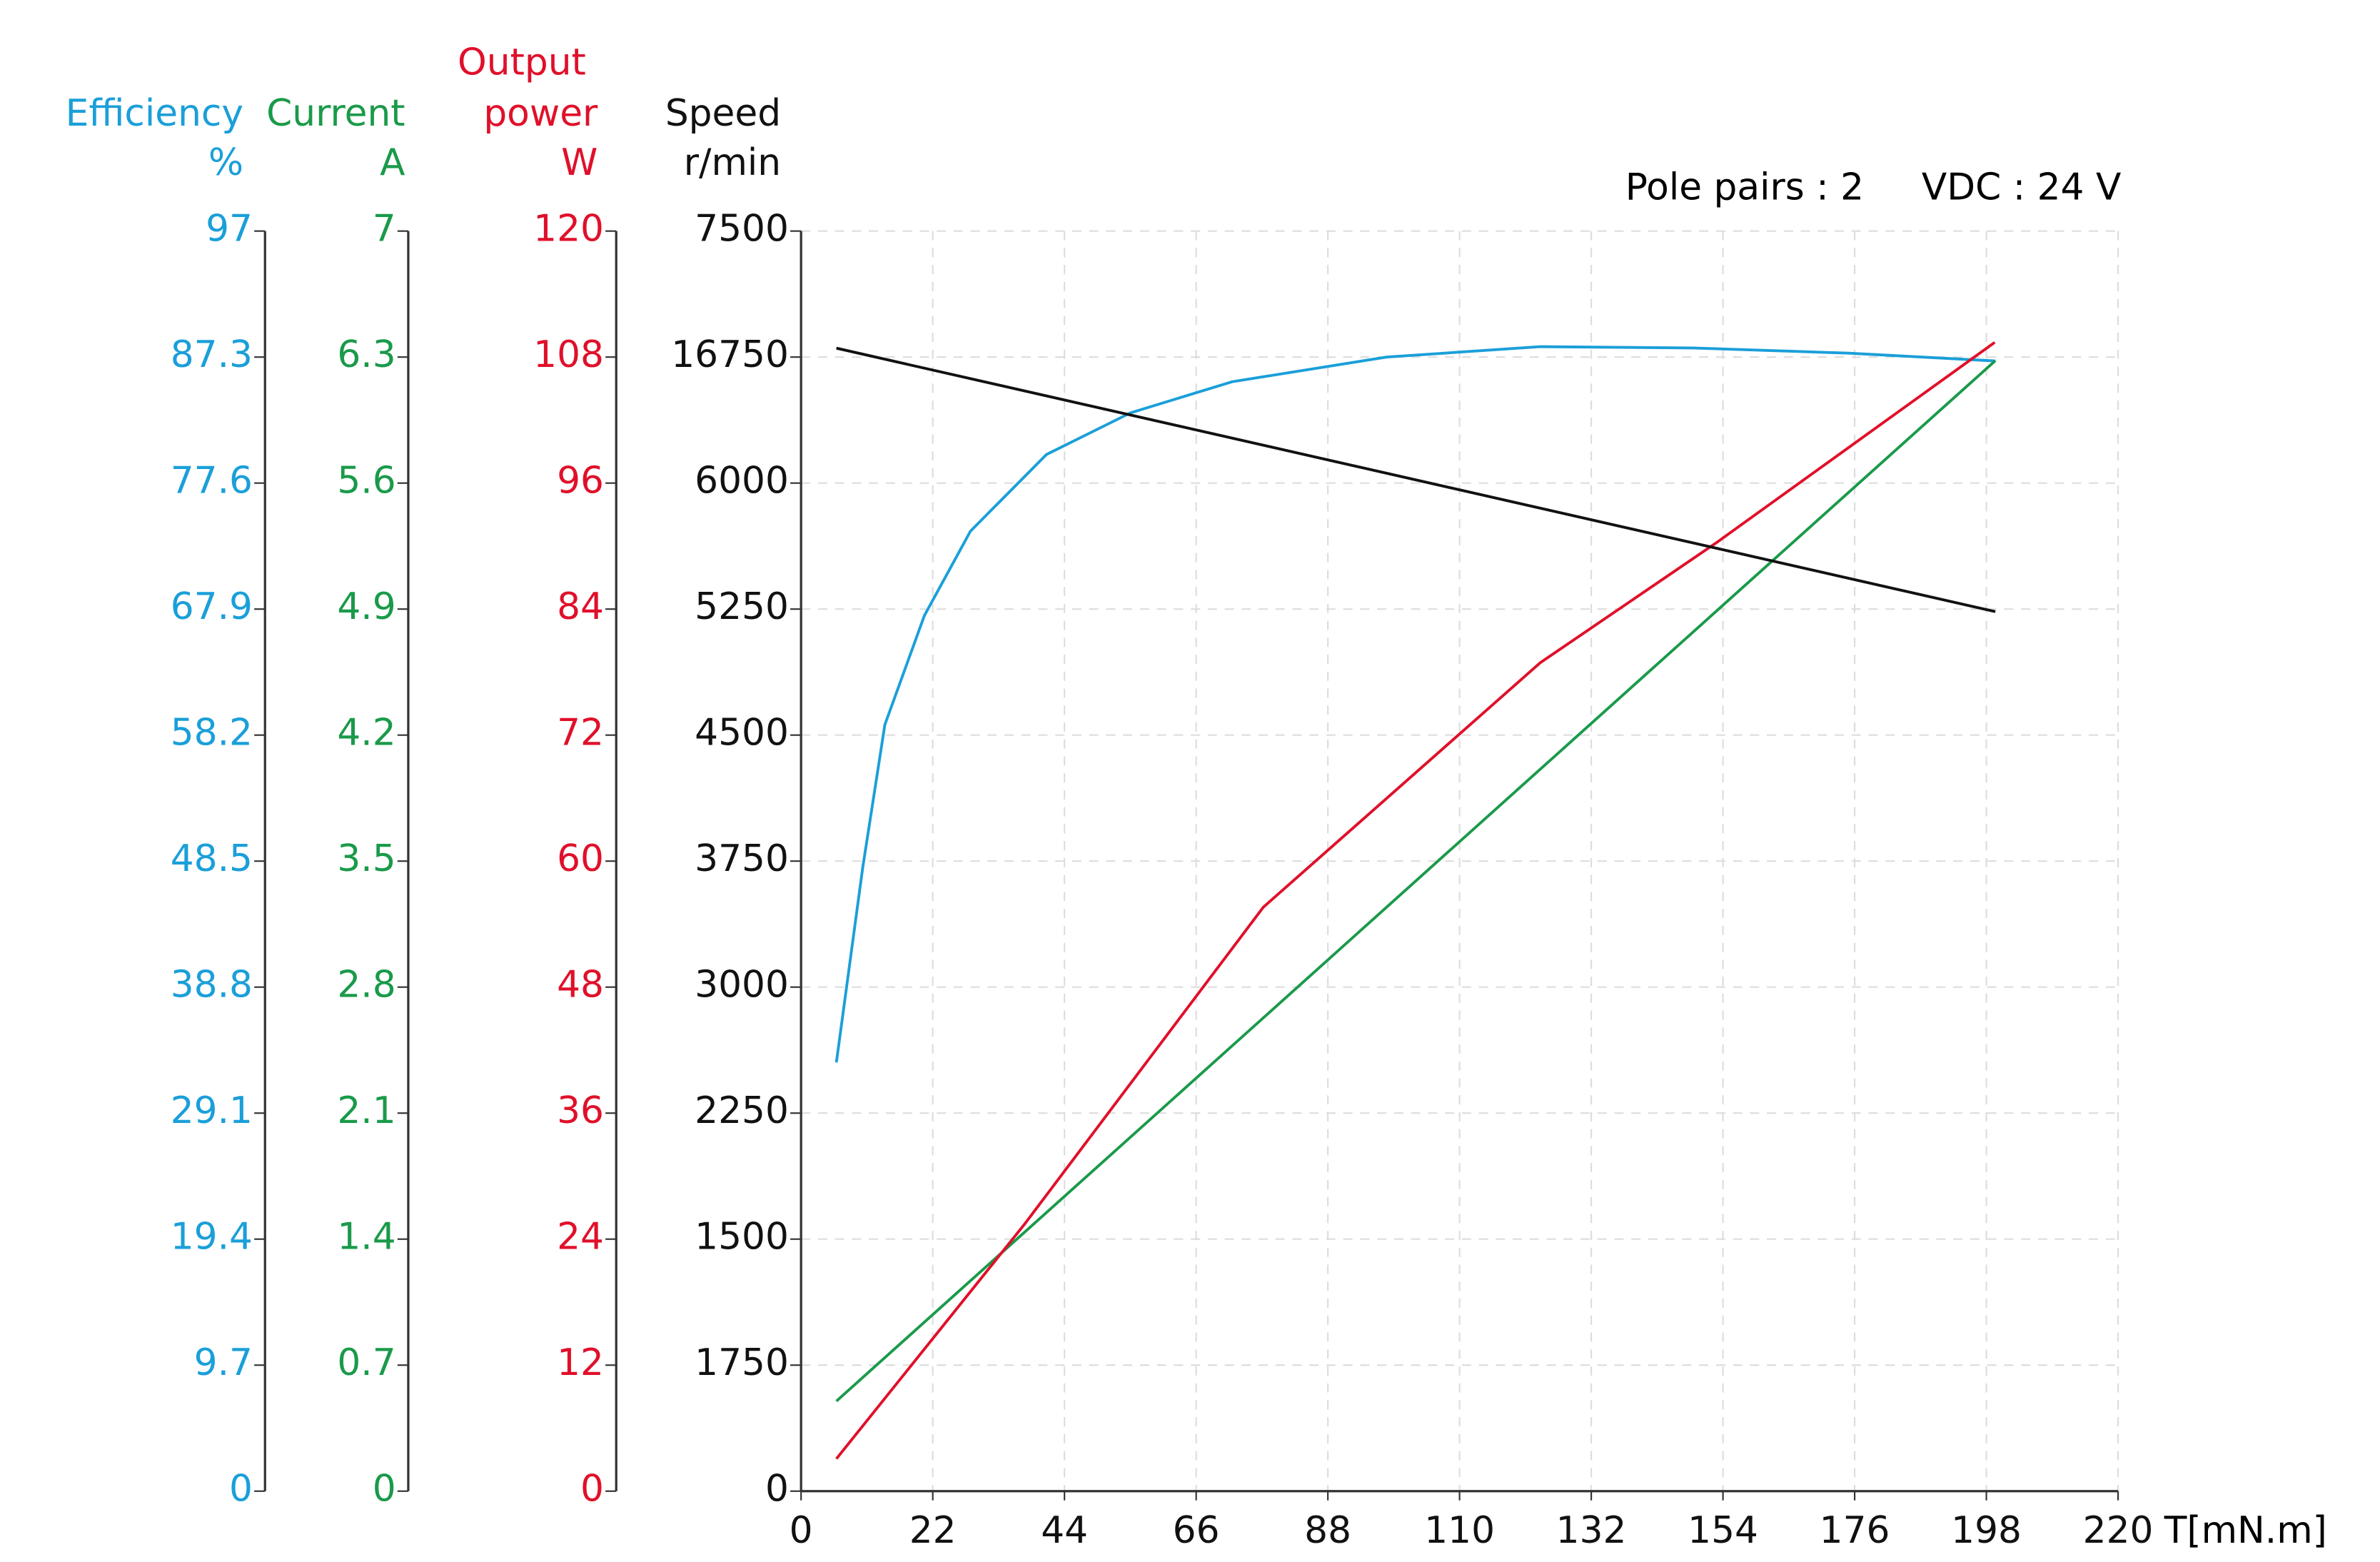 The width and height of the screenshot is (2380, 1562). Describe the element at coordinates (742, 858) in the screenshot. I see `y-tick-label: 3750` at that location.